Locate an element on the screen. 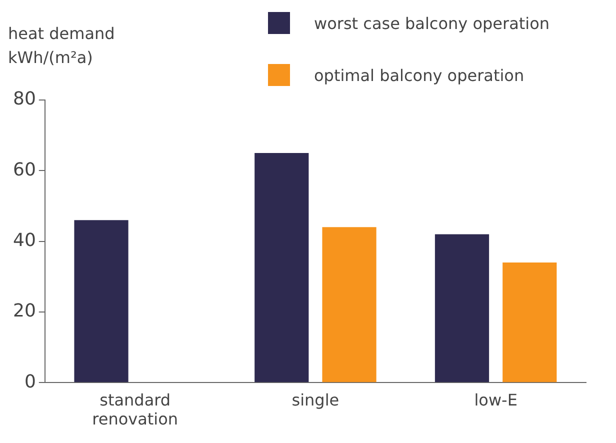 The image size is (616, 443). legend-label: optimal balcony operation is located at coordinates (419, 75).